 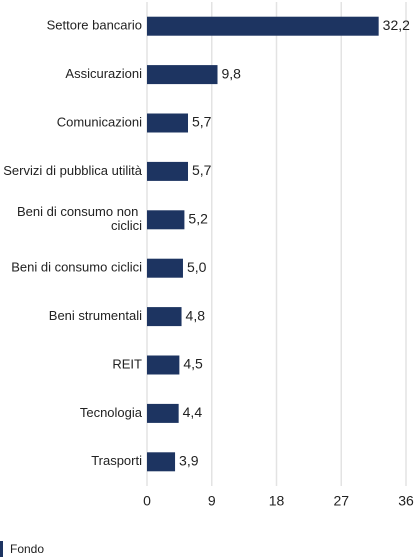 I want to click on x-tick-label: 36, so click(x=406, y=501).